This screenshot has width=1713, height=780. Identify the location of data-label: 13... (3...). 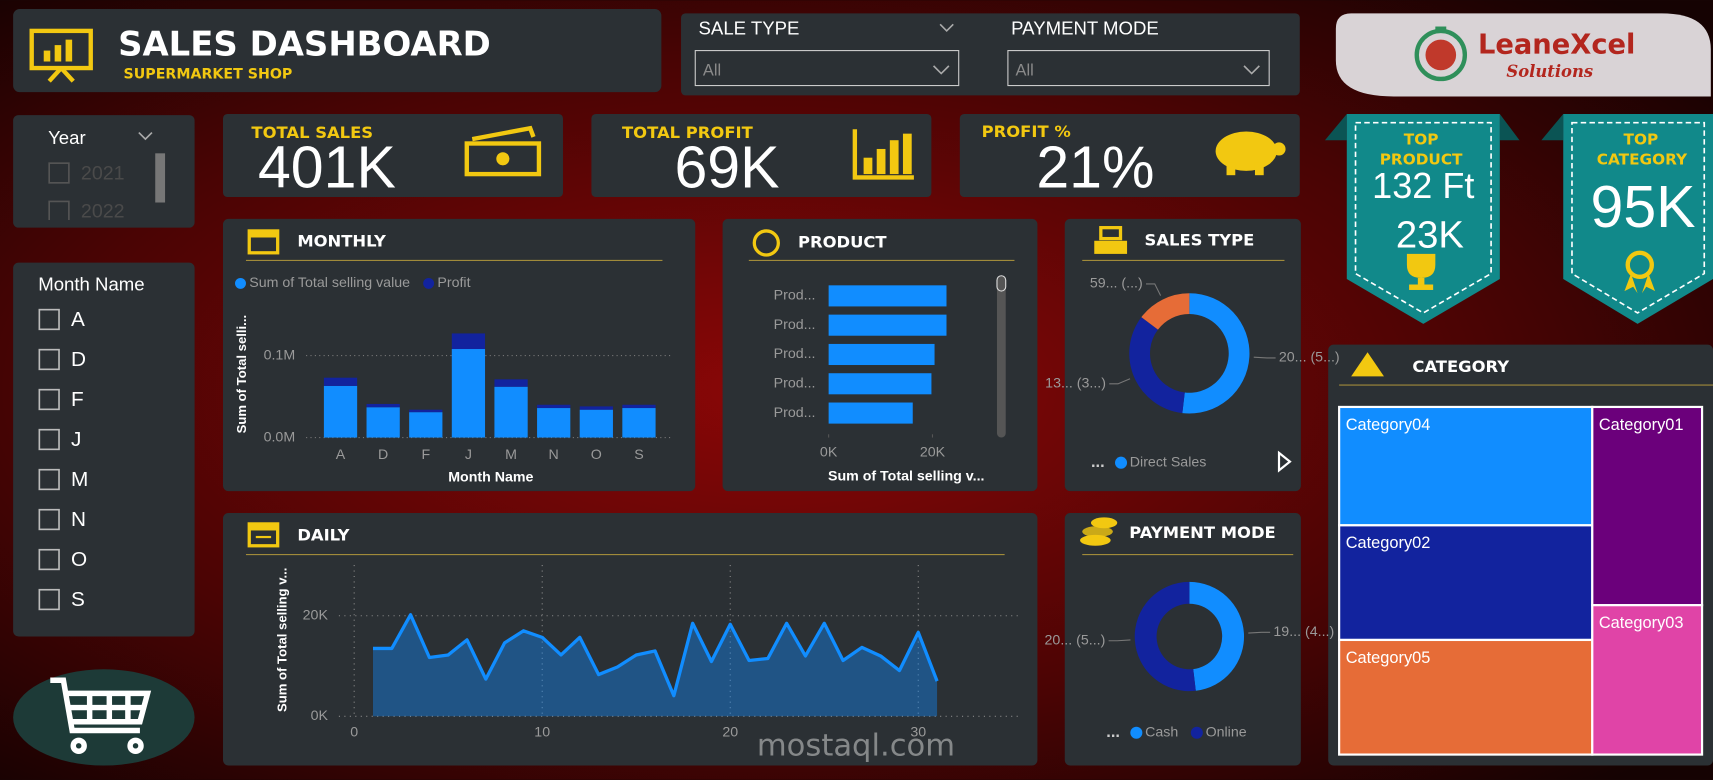
(1075, 384).